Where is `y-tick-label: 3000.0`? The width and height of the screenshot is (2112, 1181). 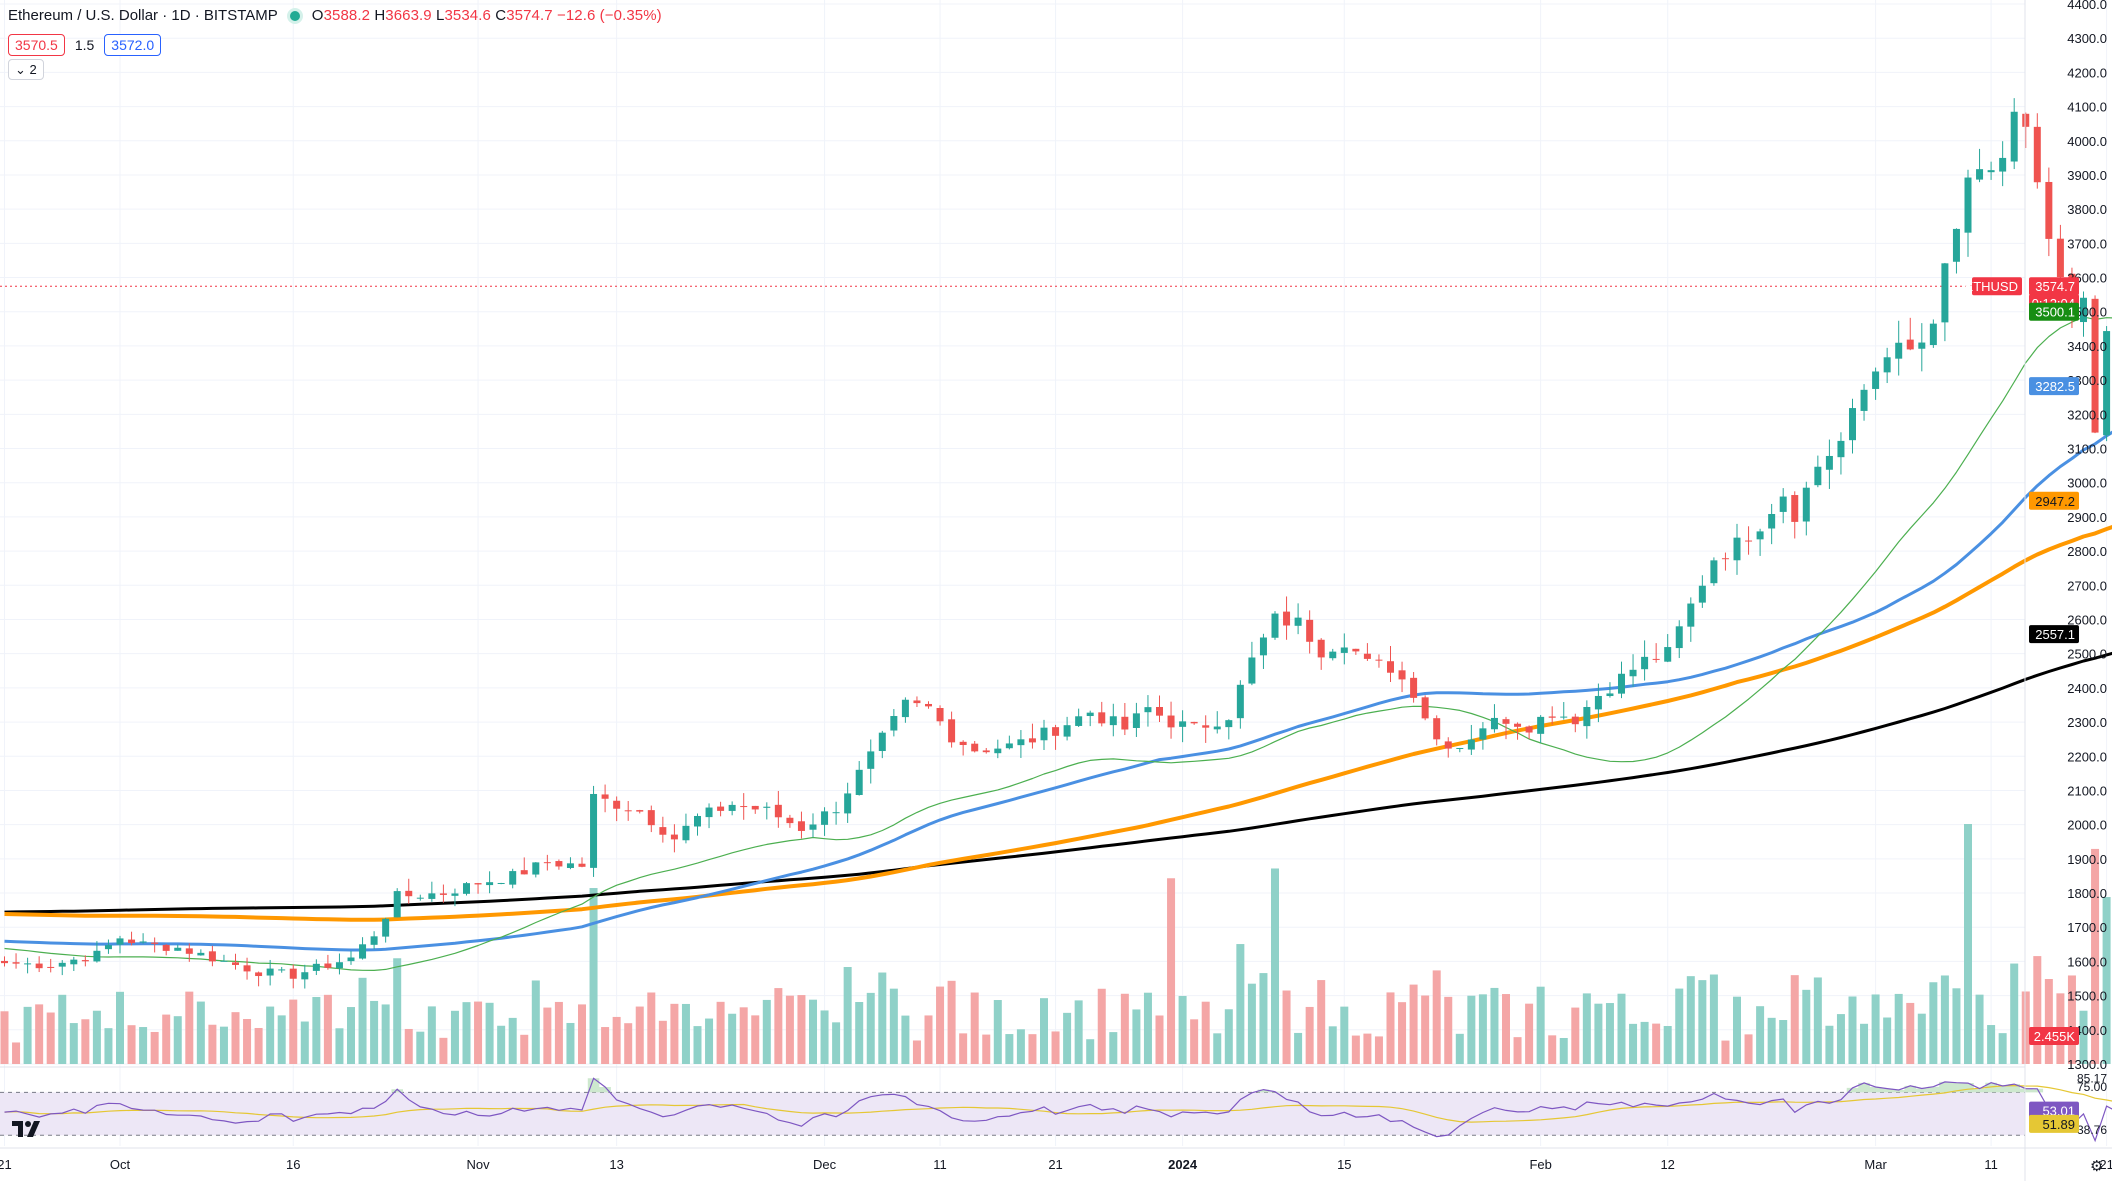
y-tick-label: 3000.0 is located at coordinates (2087, 483).